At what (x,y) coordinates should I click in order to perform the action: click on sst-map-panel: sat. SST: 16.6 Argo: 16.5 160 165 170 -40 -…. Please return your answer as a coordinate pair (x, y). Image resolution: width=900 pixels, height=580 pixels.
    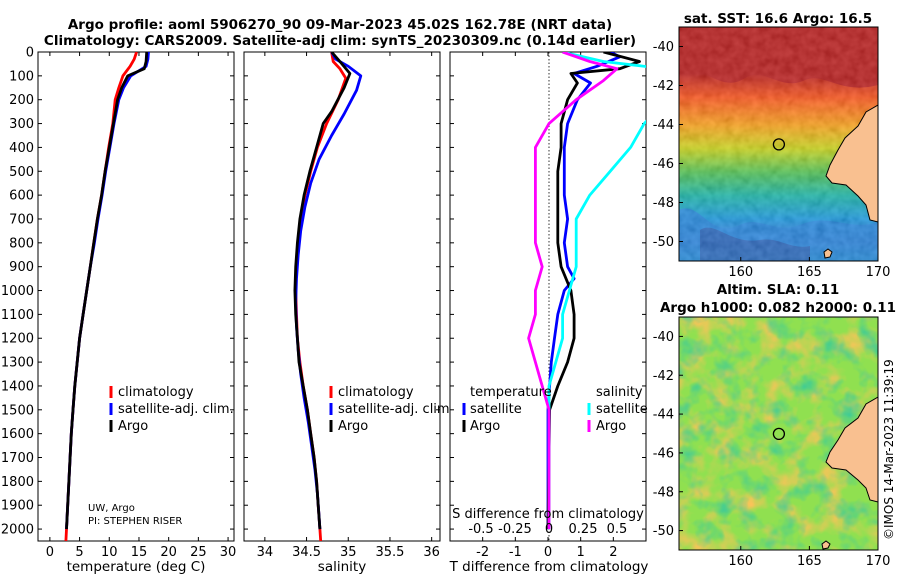
    Looking at the image, I should click on (772, 145).